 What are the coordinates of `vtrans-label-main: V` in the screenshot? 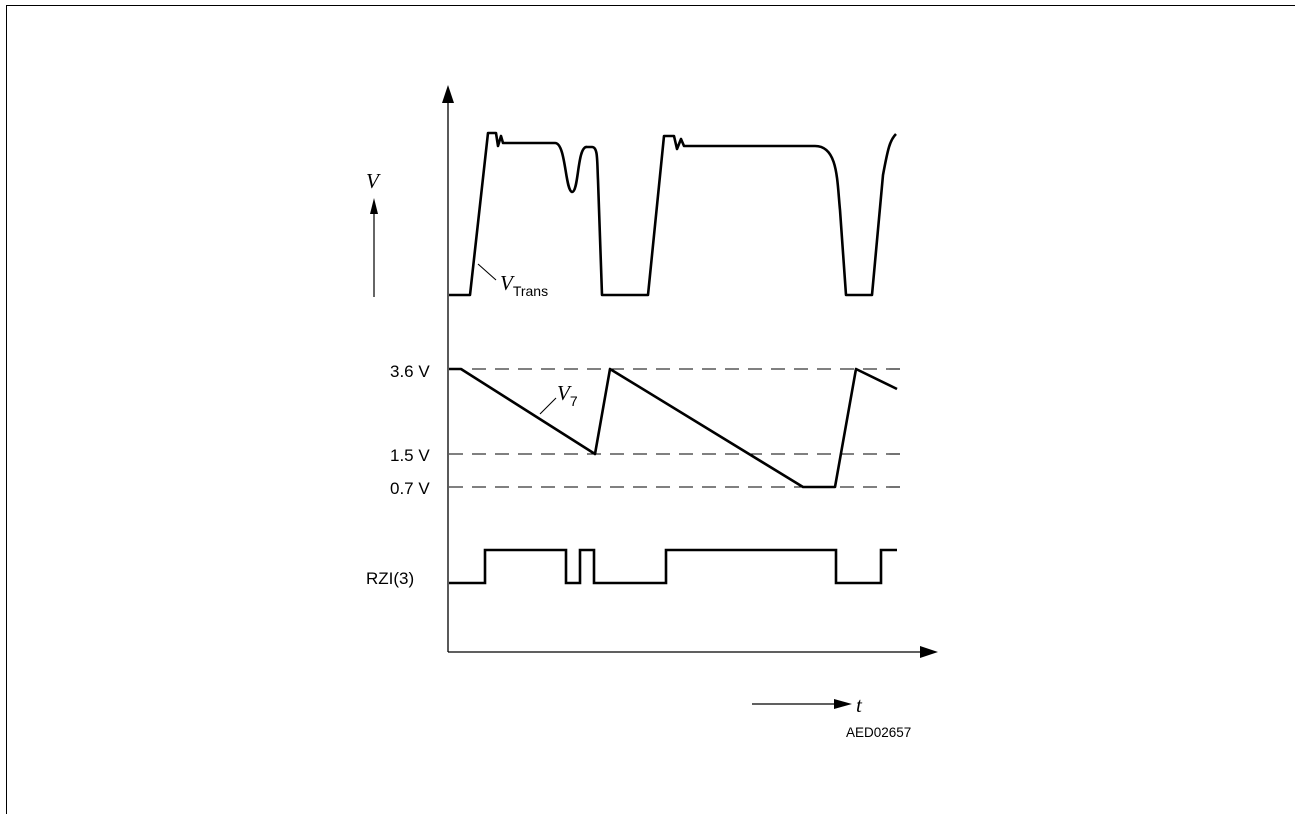 It's located at (507, 283).